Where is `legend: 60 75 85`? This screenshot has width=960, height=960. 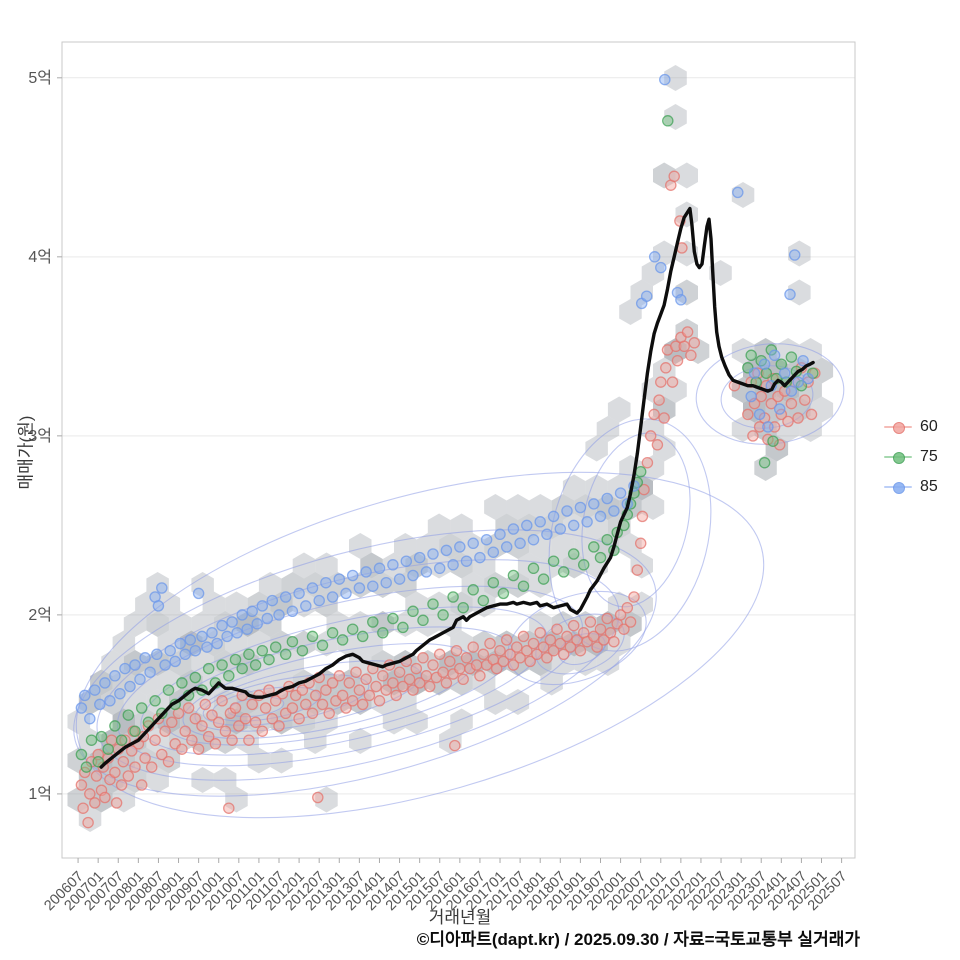
legend: 60 75 85 is located at coordinates (911, 457).